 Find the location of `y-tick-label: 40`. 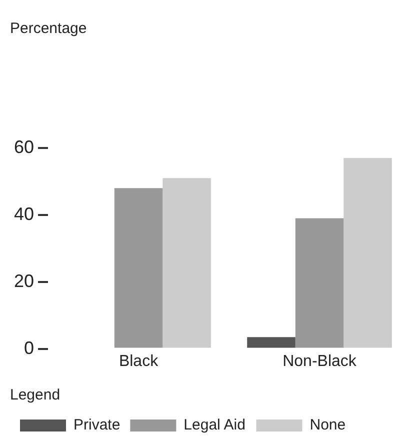

y-tick-label: 40 is located at coordinates (24, 214).